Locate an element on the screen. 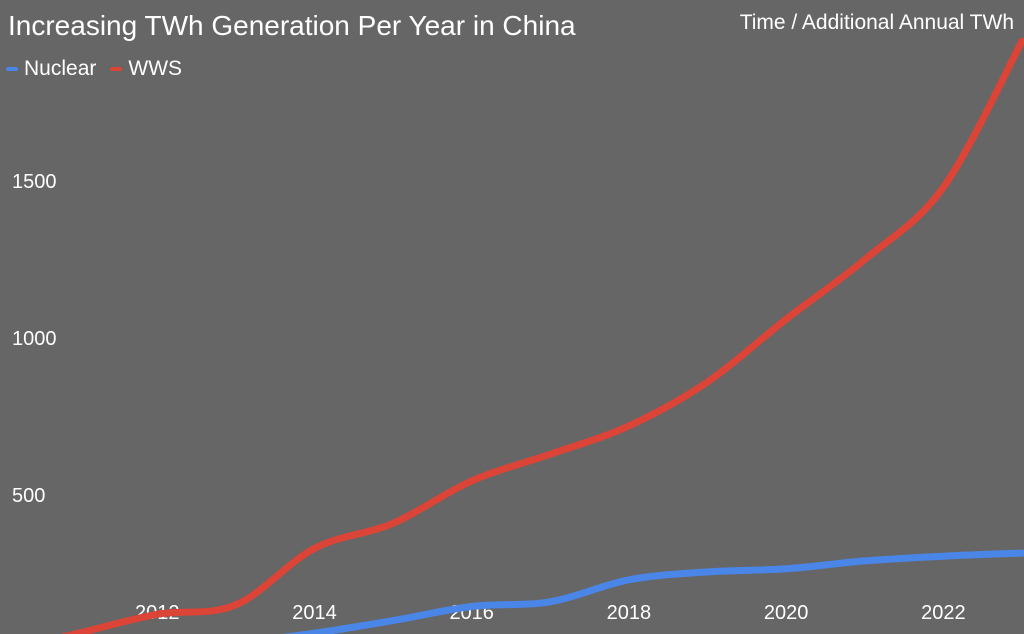 The height and width of the screenshot is (634, 1024). legend-label-wws: WWS is located at coordinates (155, 68).